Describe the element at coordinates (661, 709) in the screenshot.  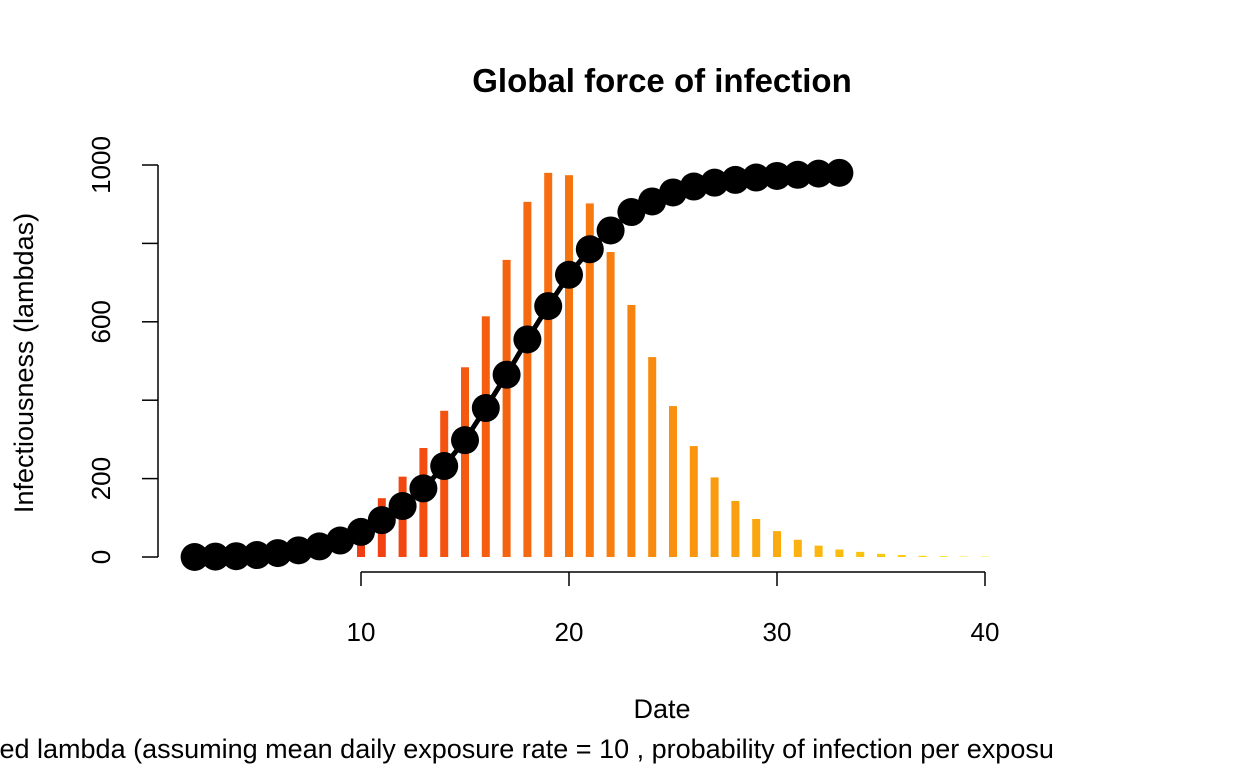
I see `x-axis-label: Date` at that location.